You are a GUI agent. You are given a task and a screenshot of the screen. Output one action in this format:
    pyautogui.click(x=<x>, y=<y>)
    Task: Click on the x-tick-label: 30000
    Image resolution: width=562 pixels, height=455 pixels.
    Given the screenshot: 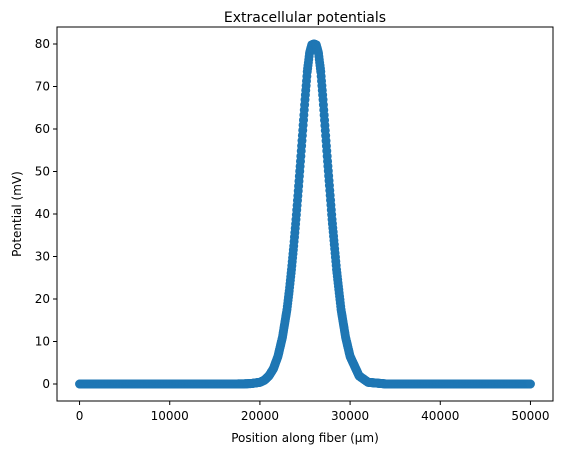 What is the action you would take?
    pyautogui.click(x=350, y=416)
    